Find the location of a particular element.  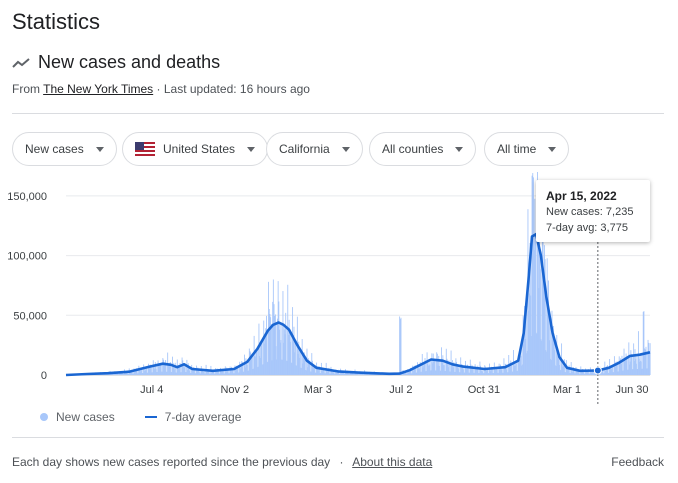

legend-line-swatch is located at coordinates (150, 417).